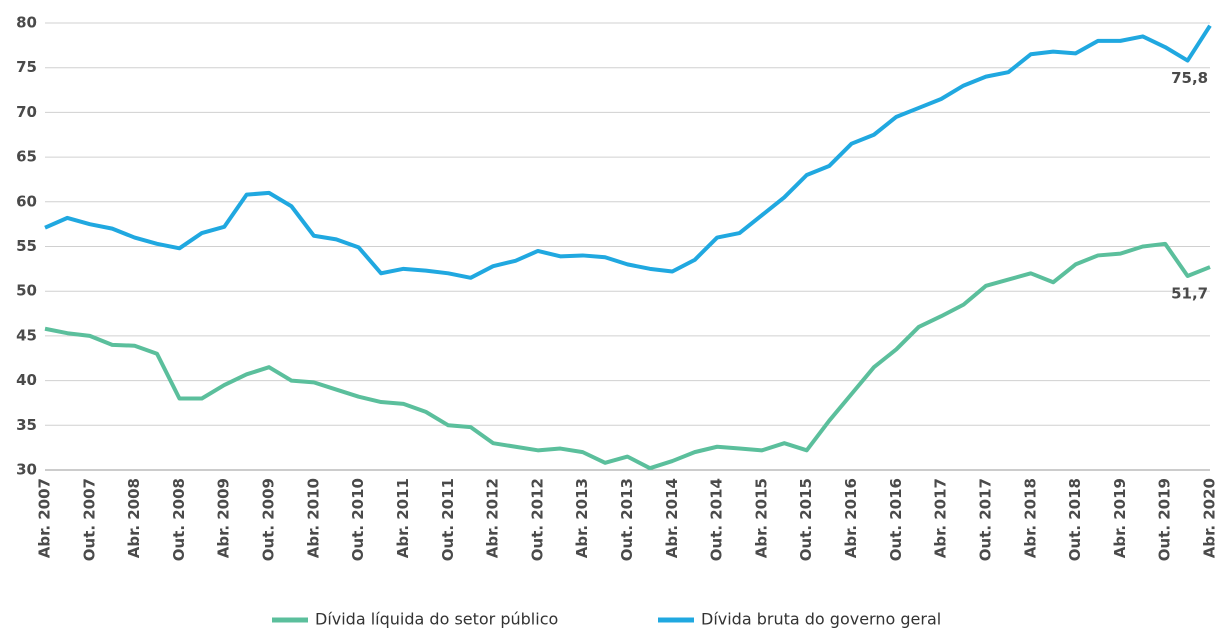 This screenshot has height=636, width=1222. I want to click on x-tick-label: Abr. 2016, so click(851, 518).